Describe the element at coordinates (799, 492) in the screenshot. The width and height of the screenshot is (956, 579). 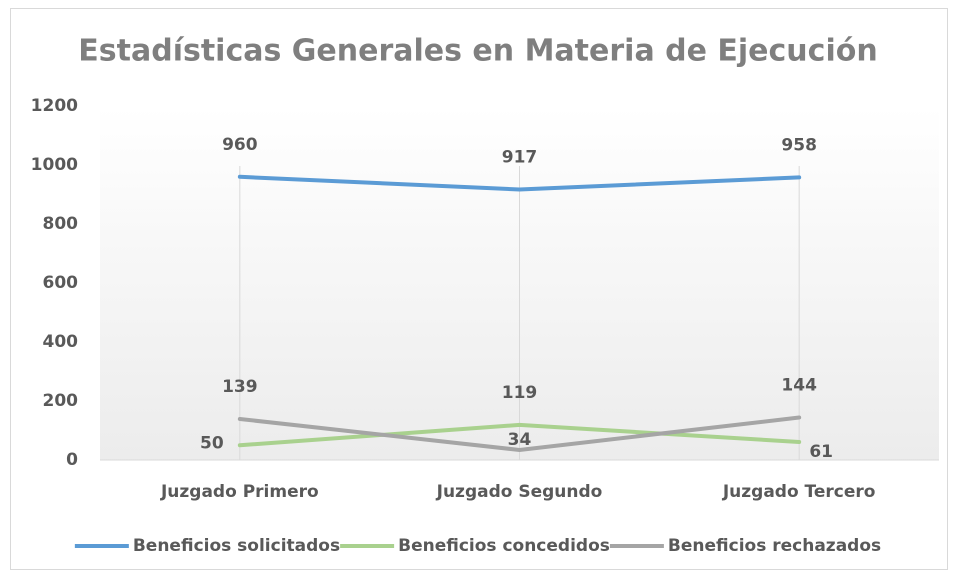
I see `x-tick-label: Juzgado Tercero` at that location.